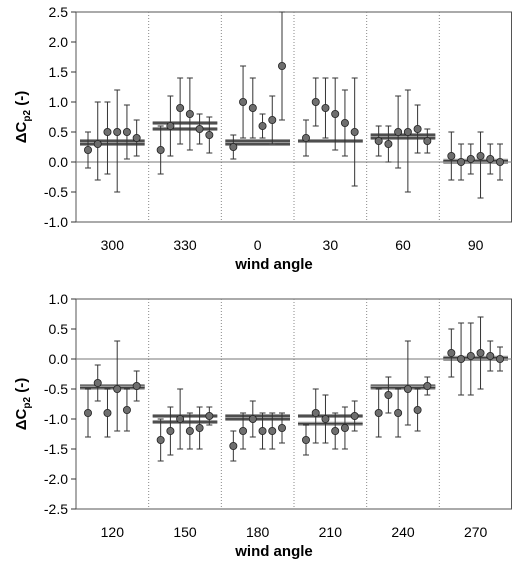 Image resolution: width=512 pixels, height=565 pixels. Describe the element at coordinates (258, 532) in the screenshot. I see `x-tick-label: 180` at that location.